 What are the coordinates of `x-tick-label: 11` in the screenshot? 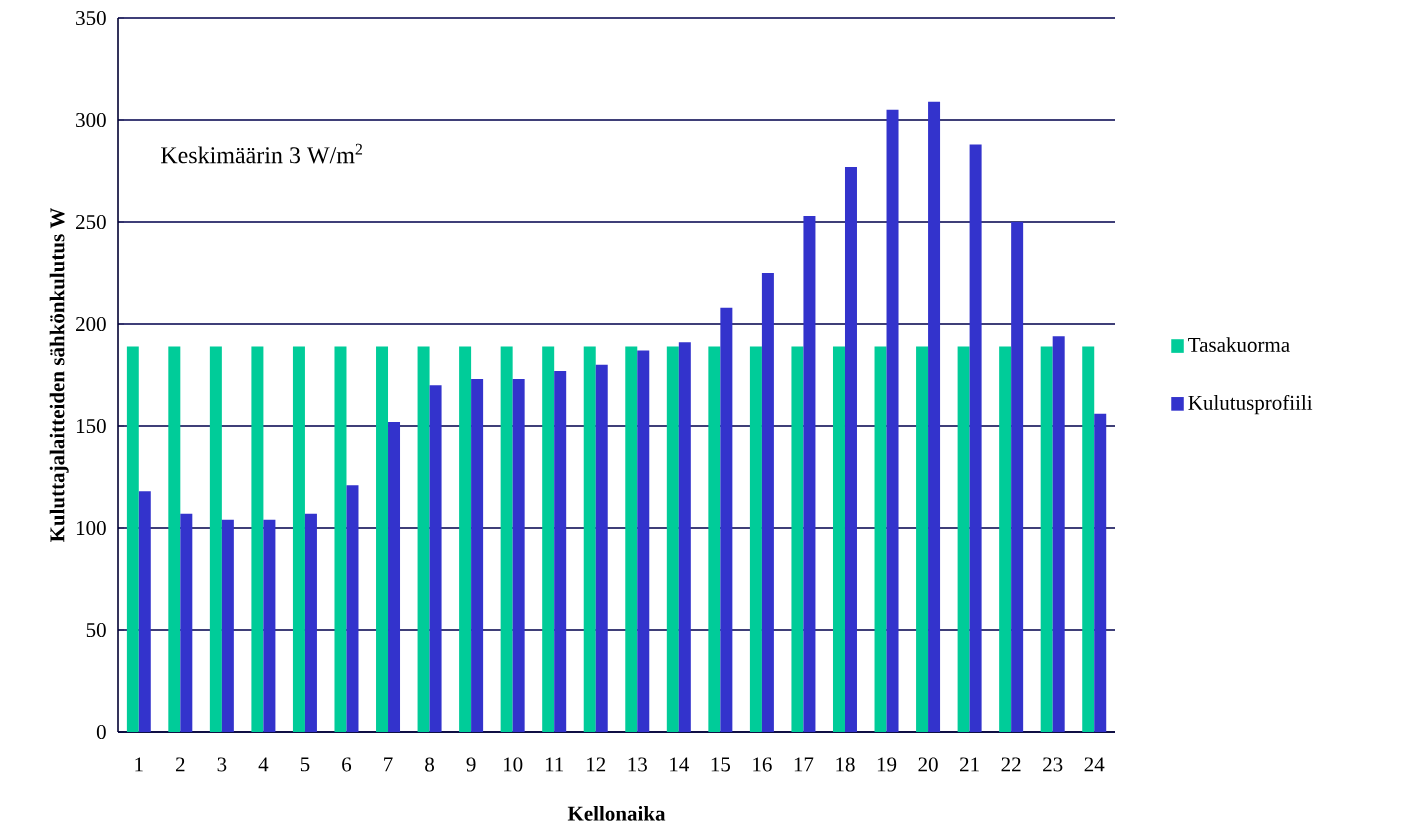 It's located at (554, 764).